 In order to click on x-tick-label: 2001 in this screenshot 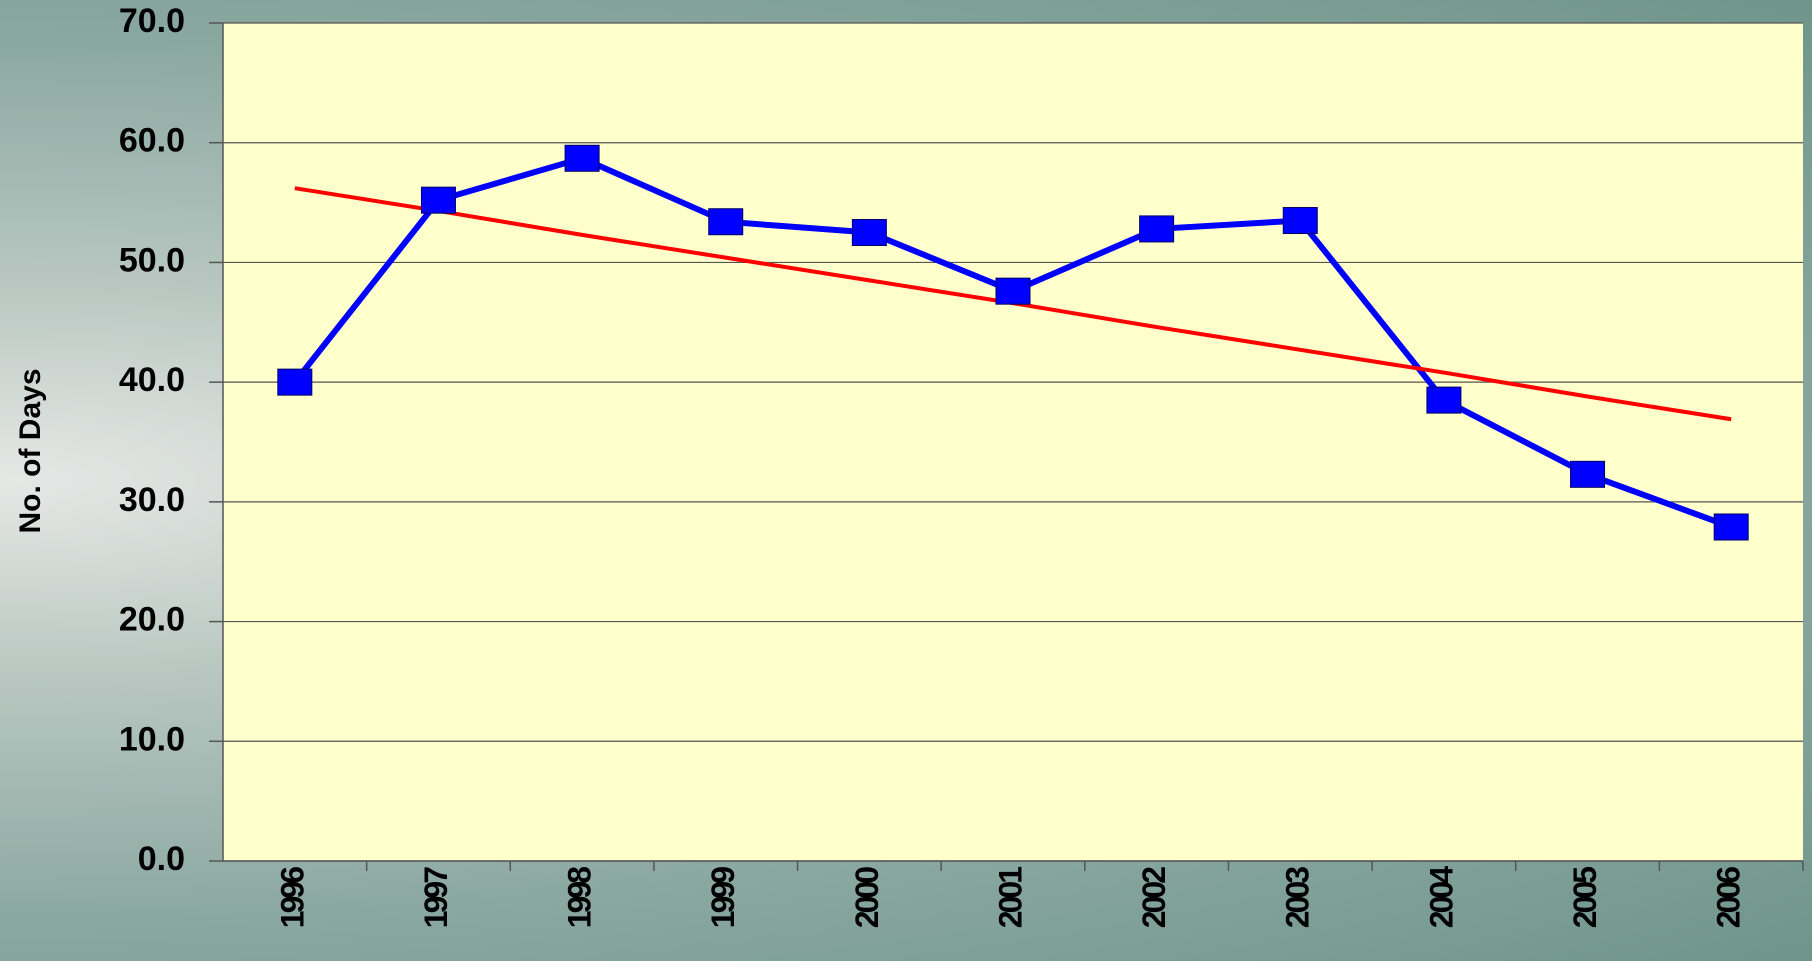, I will do `click(1010, 897)`.